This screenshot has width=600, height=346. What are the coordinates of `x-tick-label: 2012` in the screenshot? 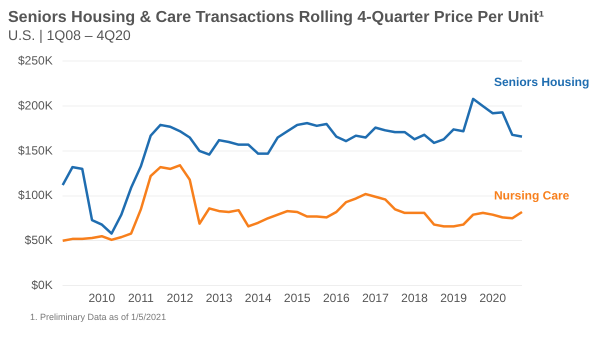 It's located at (180, 298).